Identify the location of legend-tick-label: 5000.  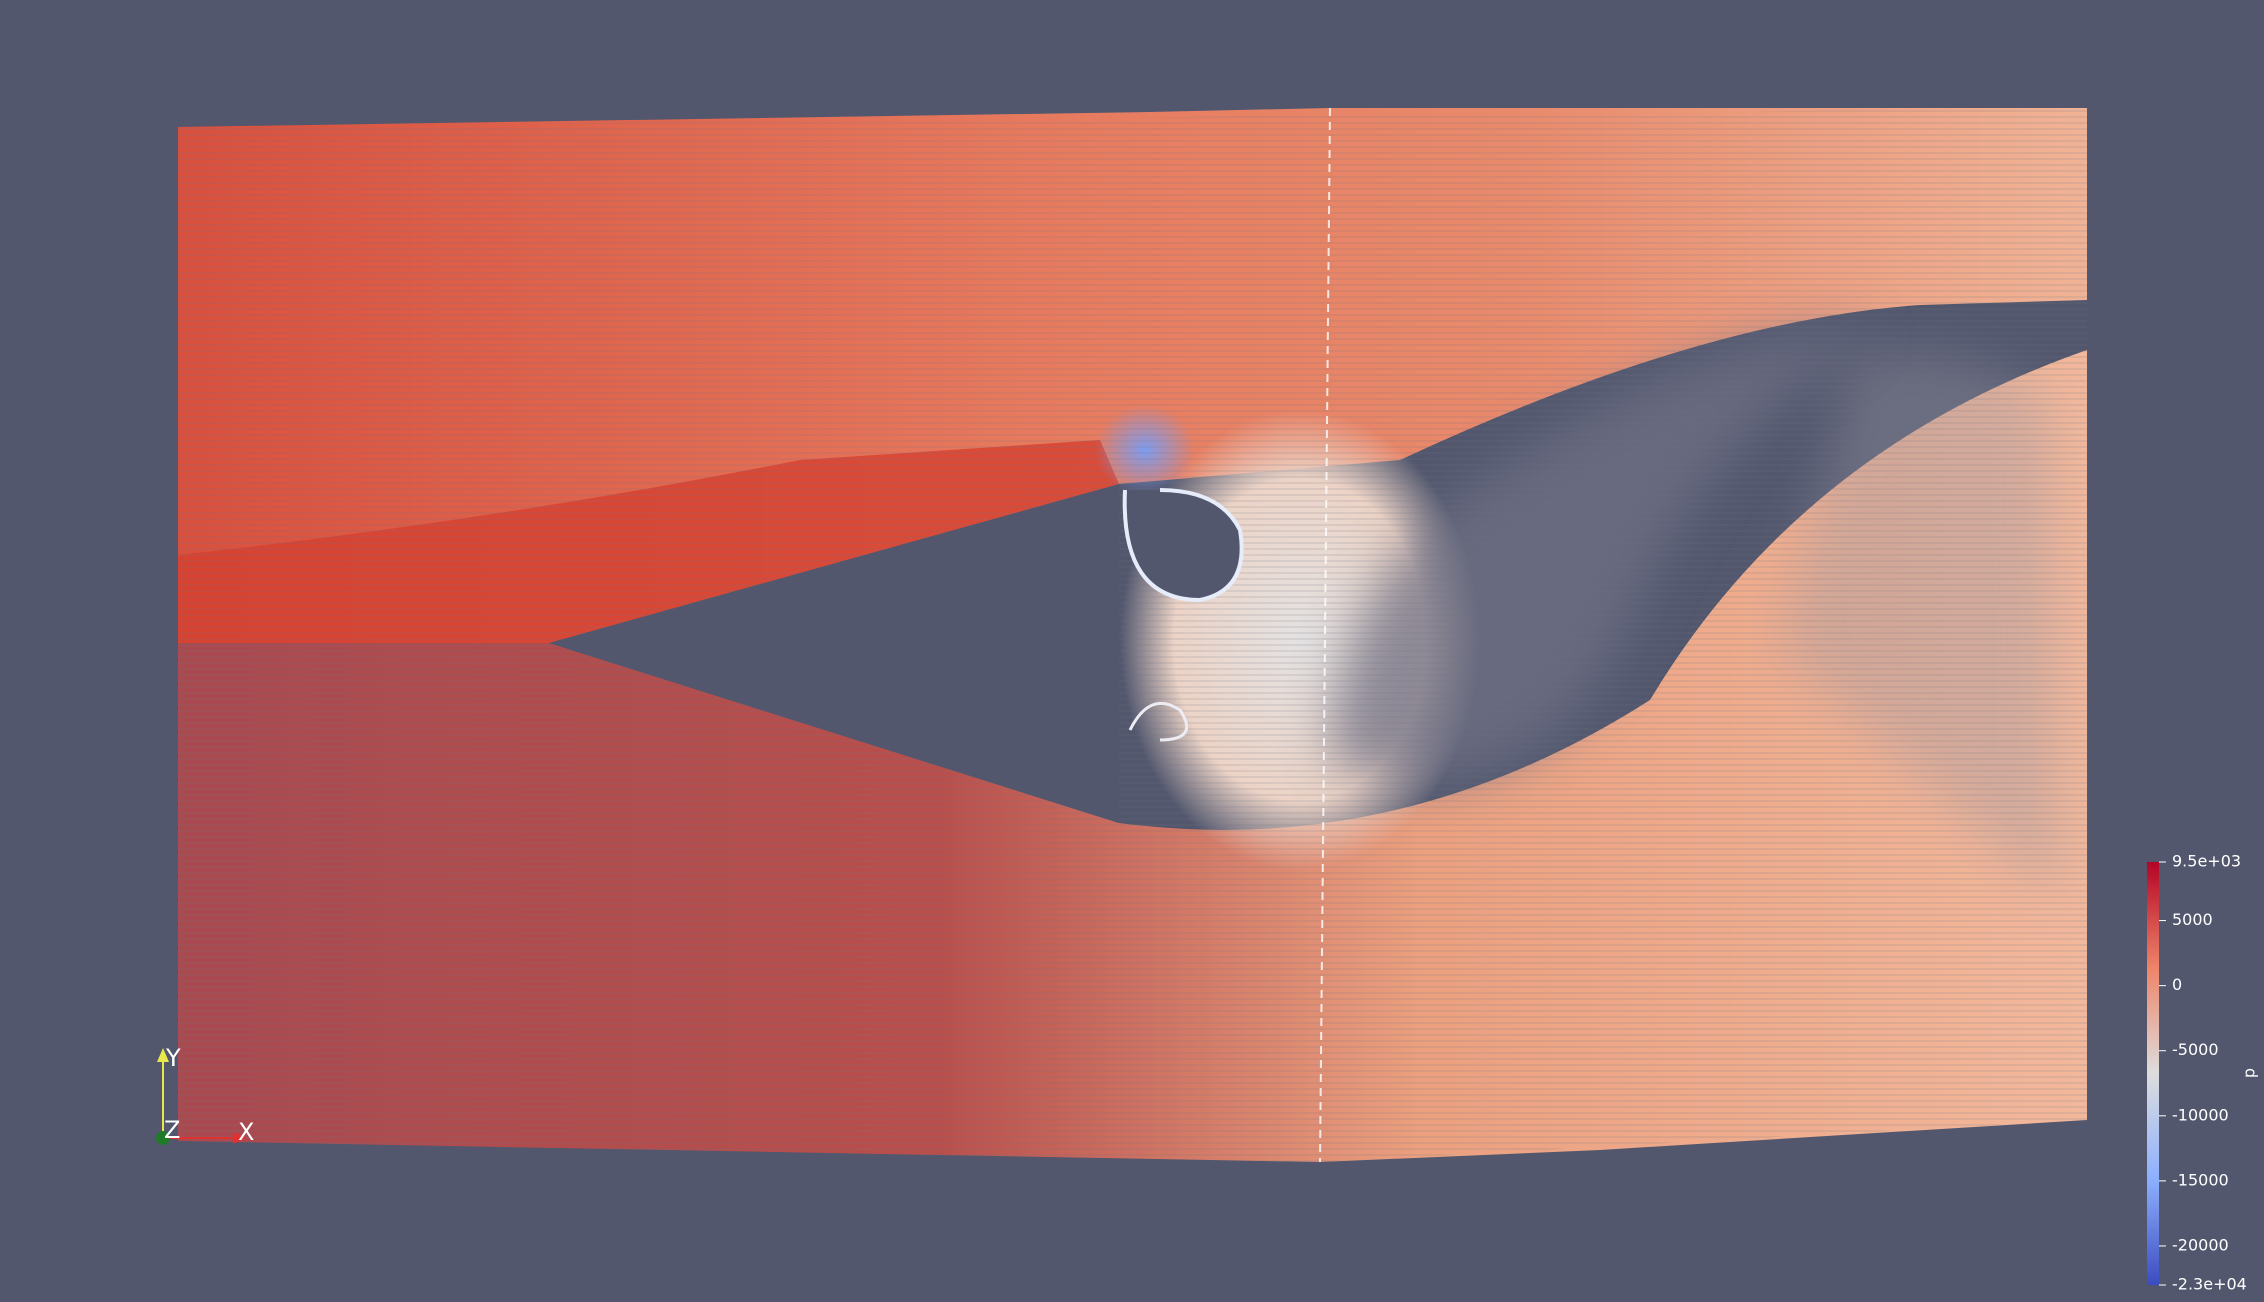
(2192, 919).